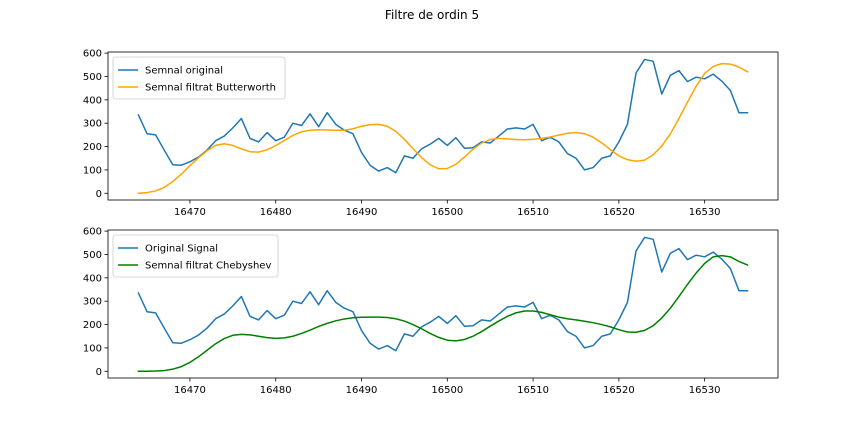 The image size is (864, 432). I want to click on legend-label: Semnal original, so click(184, 71).